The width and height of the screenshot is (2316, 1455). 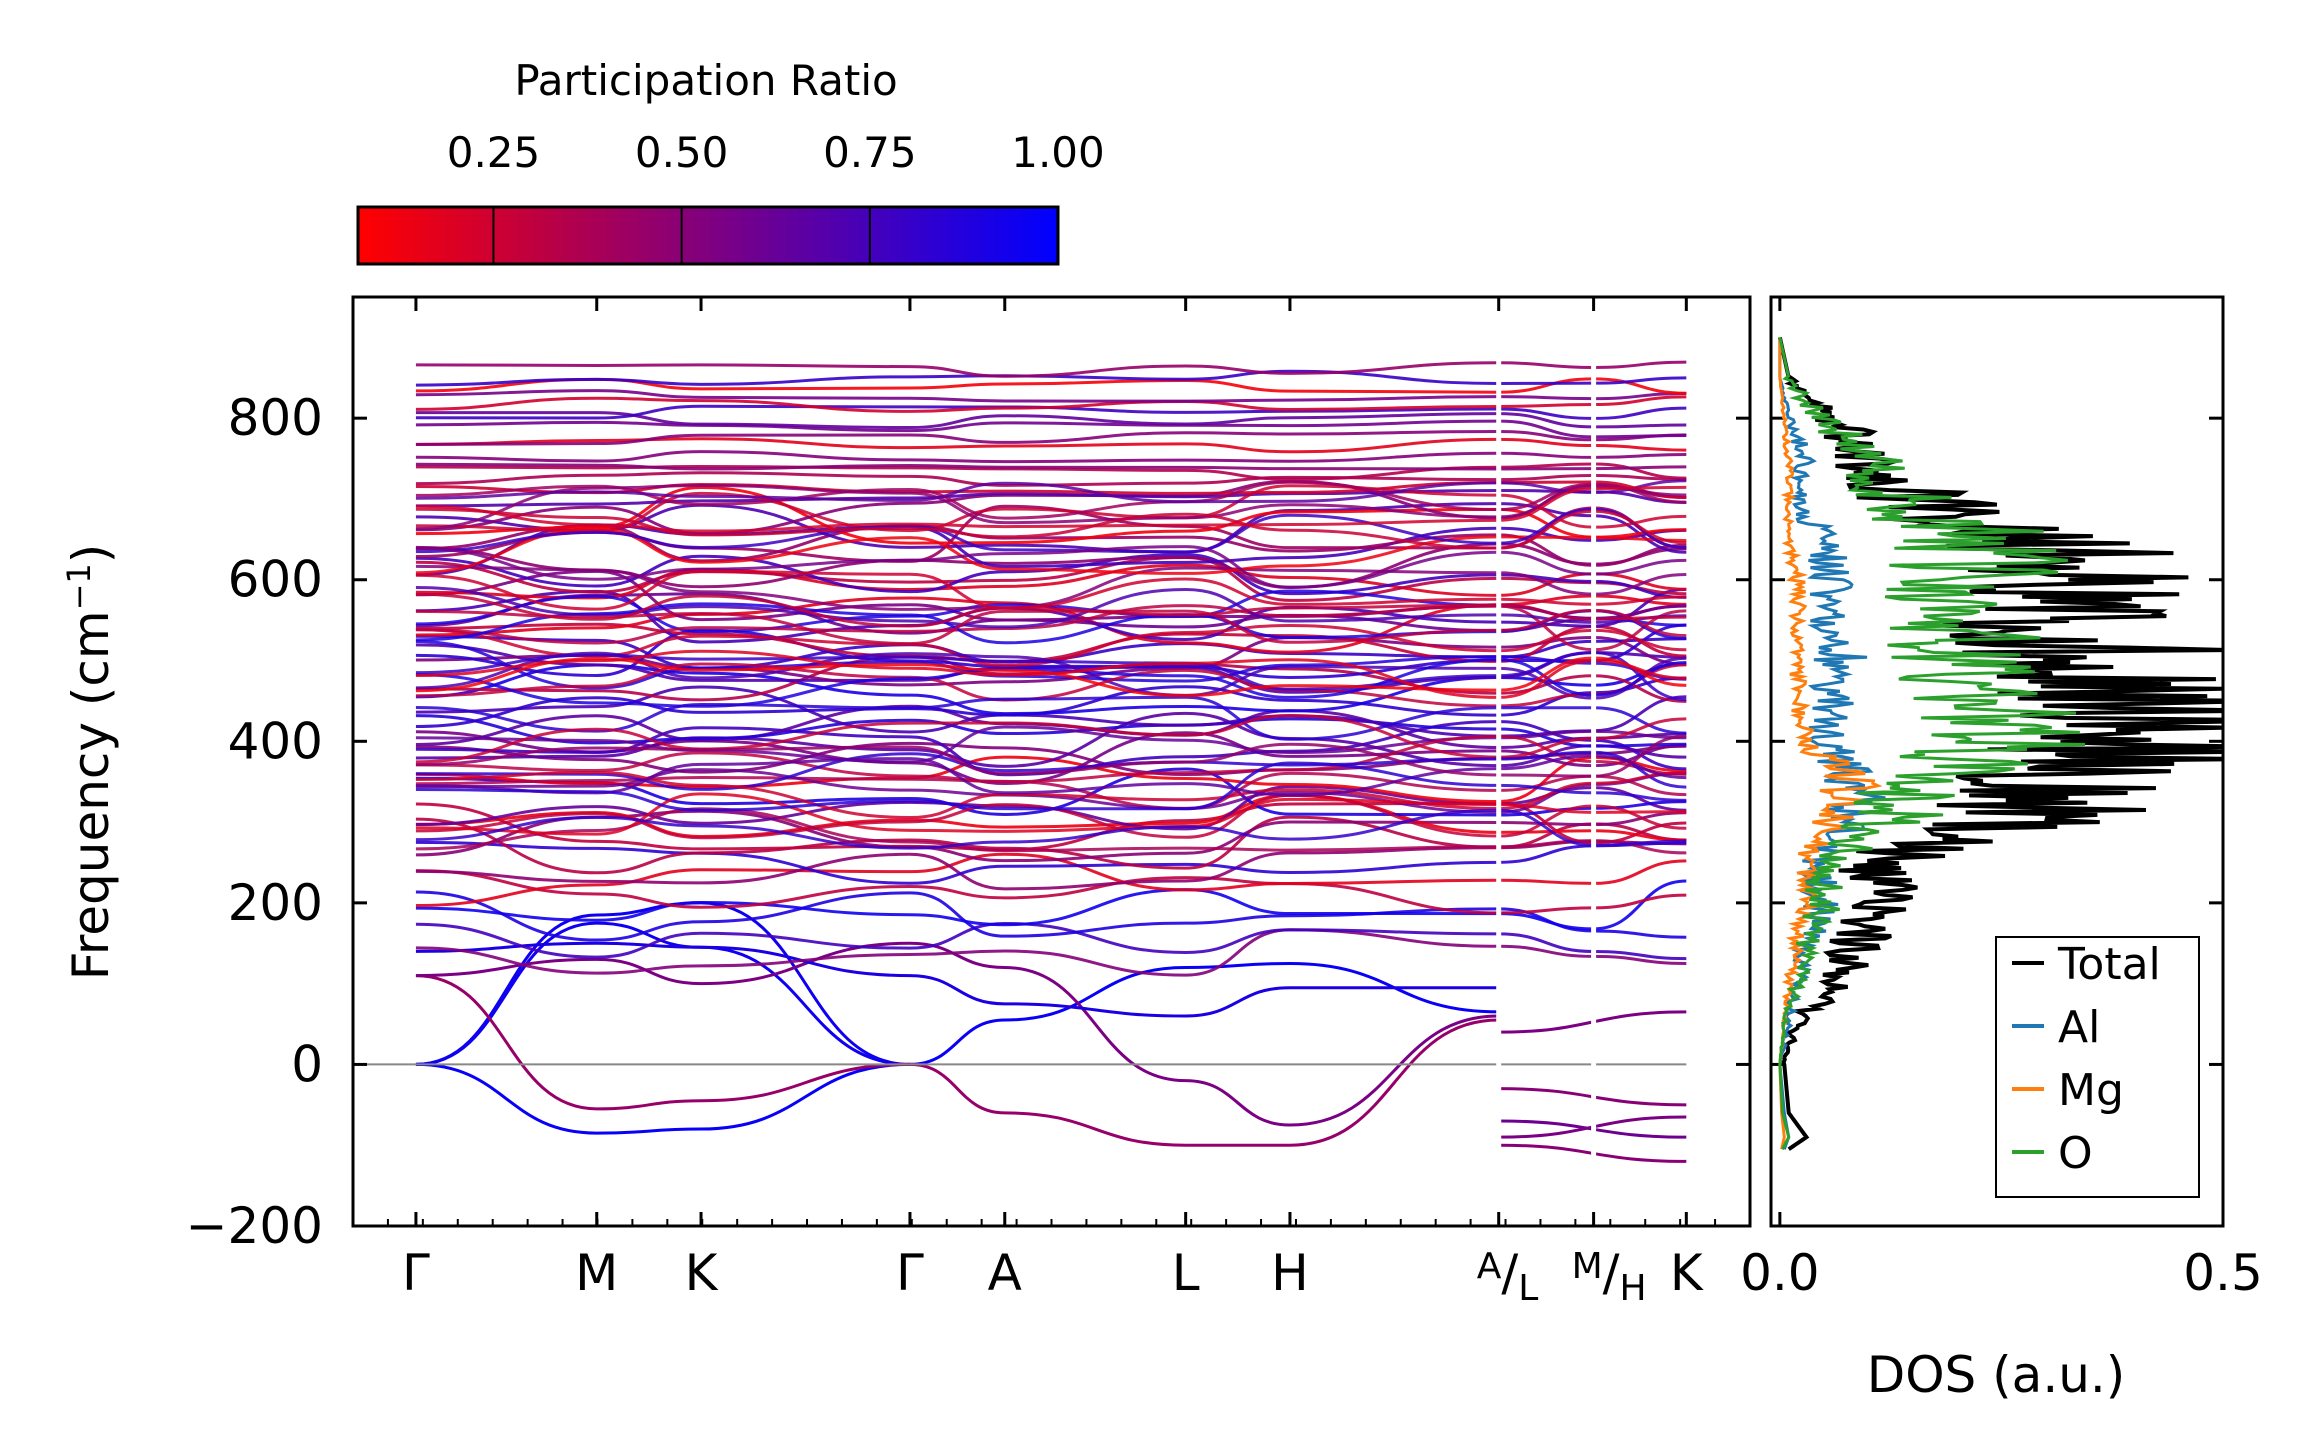 What do you see at coordinates (275, 903) in the screenshot?
I see `y-tick-label: 200` at bounding box center [275, 903].